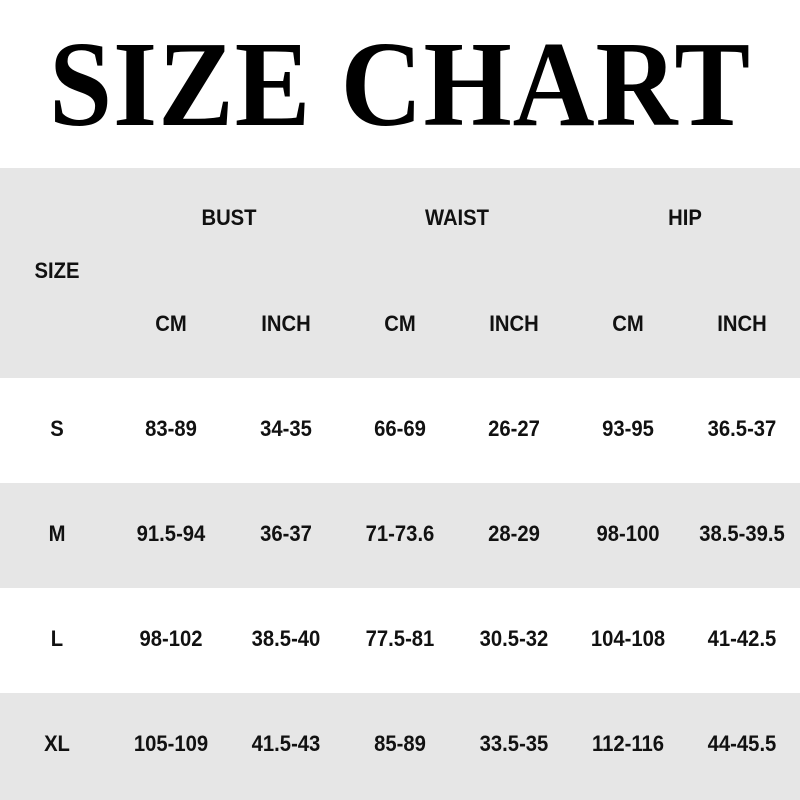 The width and height of the screenshot is (800, 800). I want to click on table-cell: 104-108, so click(628, 638).